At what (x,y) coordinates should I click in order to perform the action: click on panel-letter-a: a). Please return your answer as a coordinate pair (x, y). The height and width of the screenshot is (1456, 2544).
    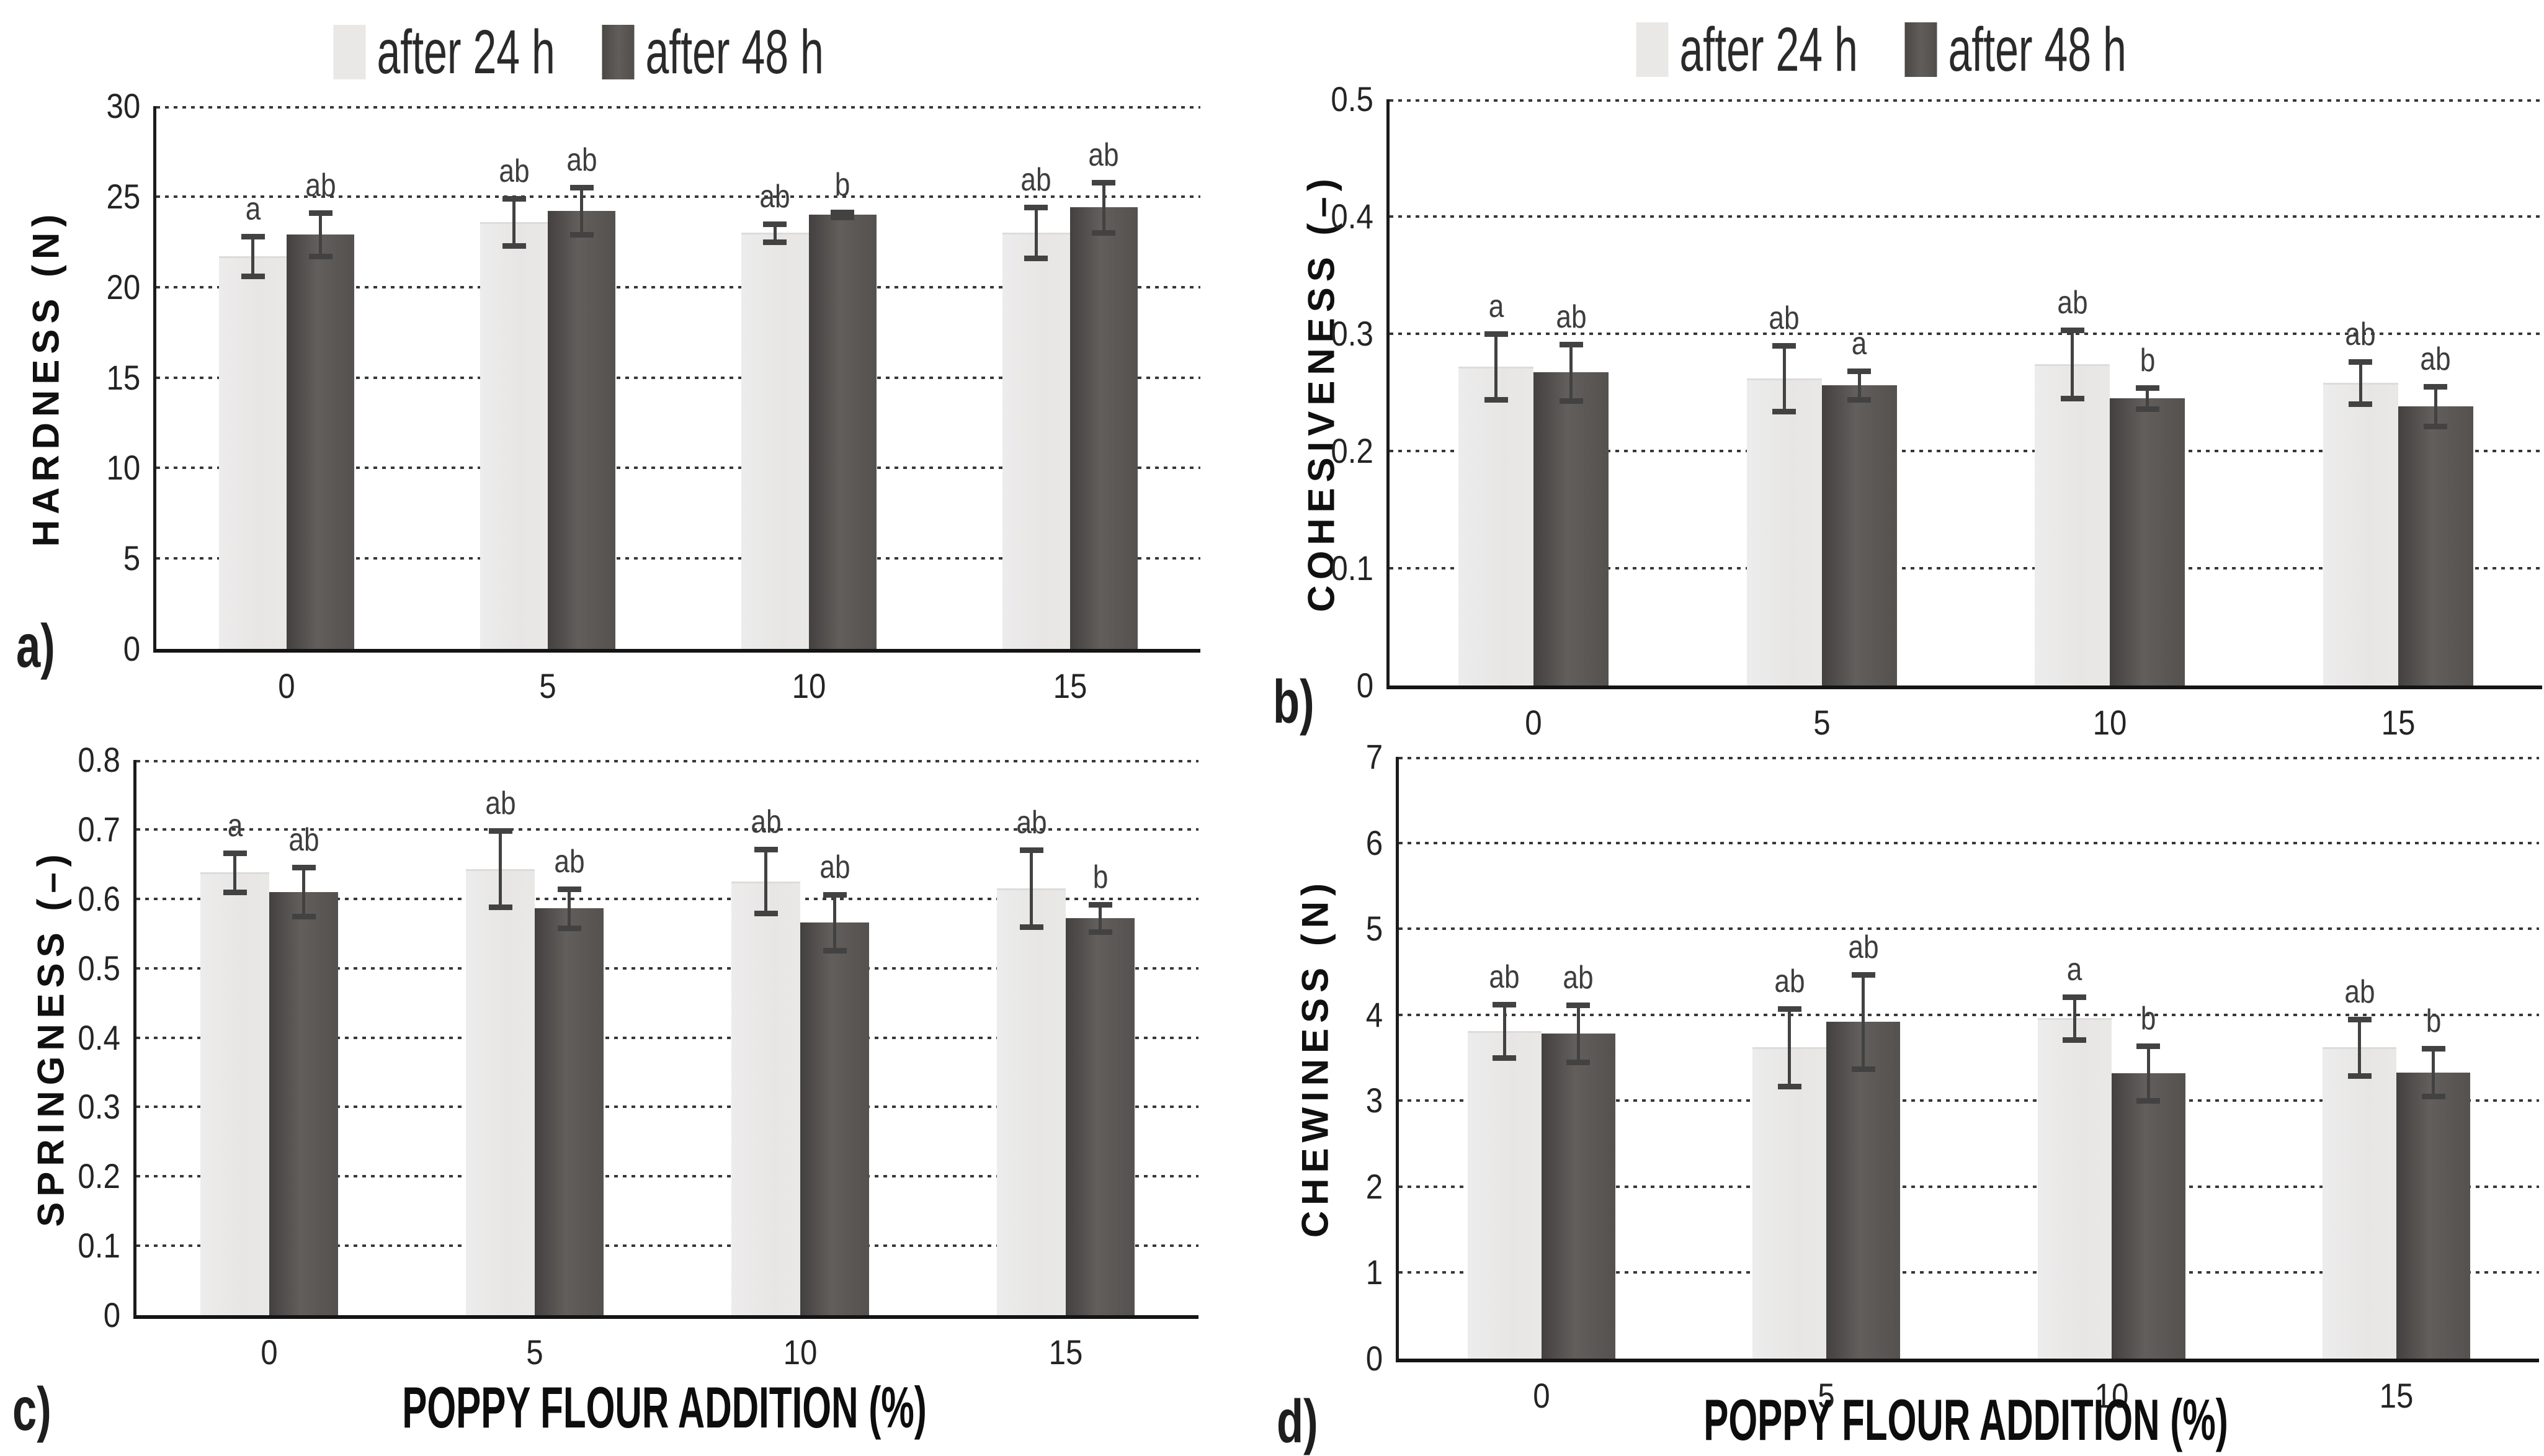
    Looking at the image, I should click on (35, 646).